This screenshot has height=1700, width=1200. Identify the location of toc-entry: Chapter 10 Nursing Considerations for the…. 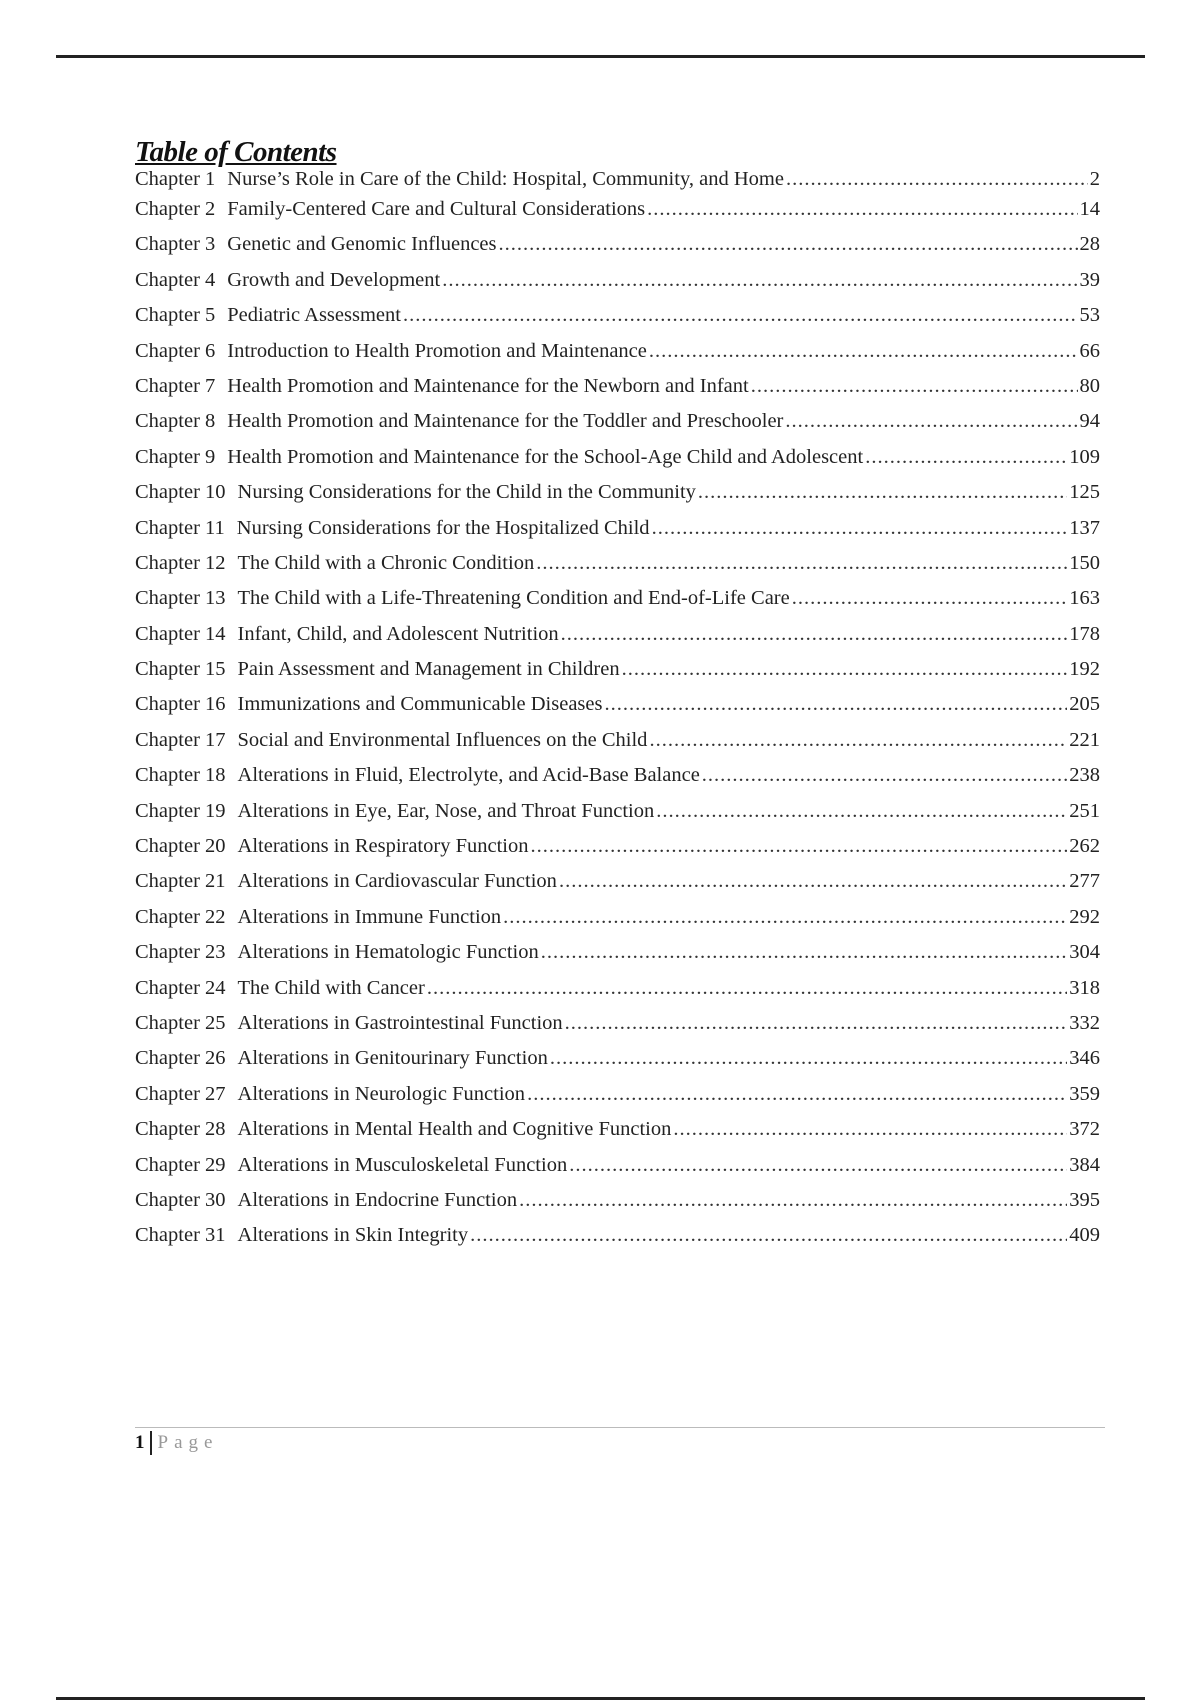
(617, 498).